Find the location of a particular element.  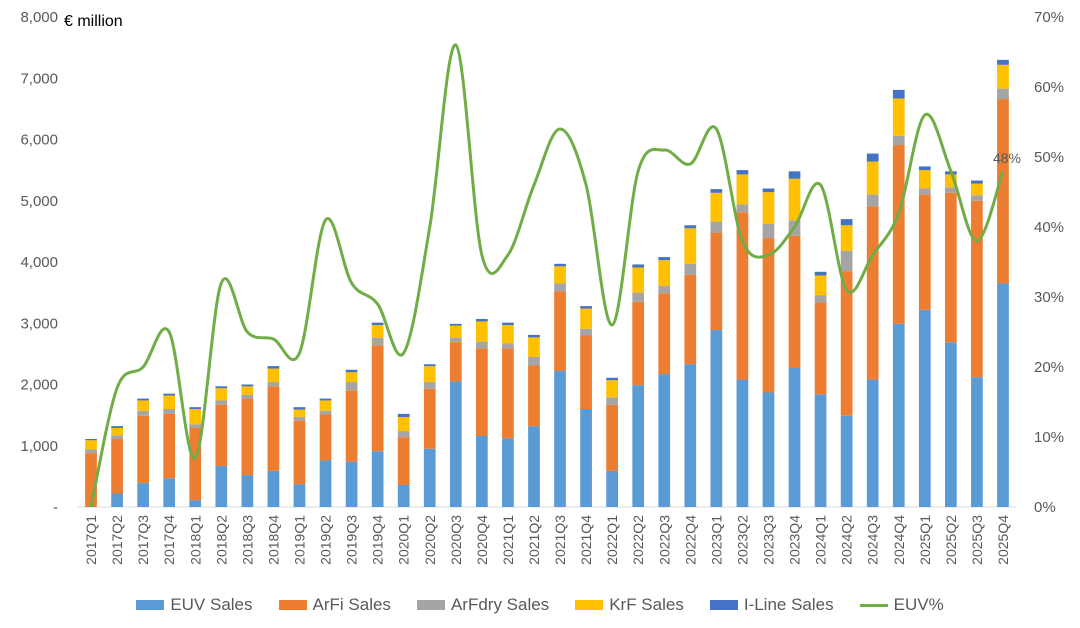

x-tick-label: 2021Q1 is located at coordinates (508, 540).